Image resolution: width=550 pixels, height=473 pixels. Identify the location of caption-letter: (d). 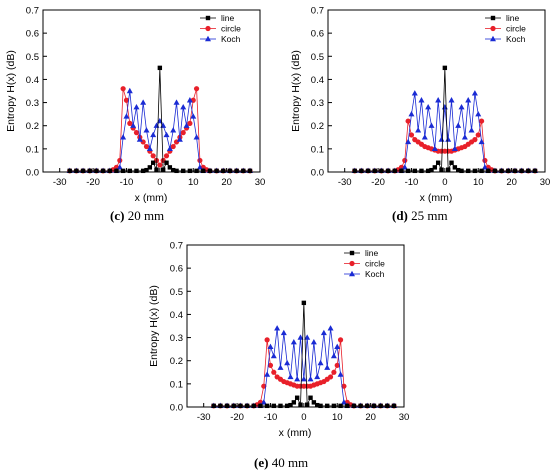
(400, 215).